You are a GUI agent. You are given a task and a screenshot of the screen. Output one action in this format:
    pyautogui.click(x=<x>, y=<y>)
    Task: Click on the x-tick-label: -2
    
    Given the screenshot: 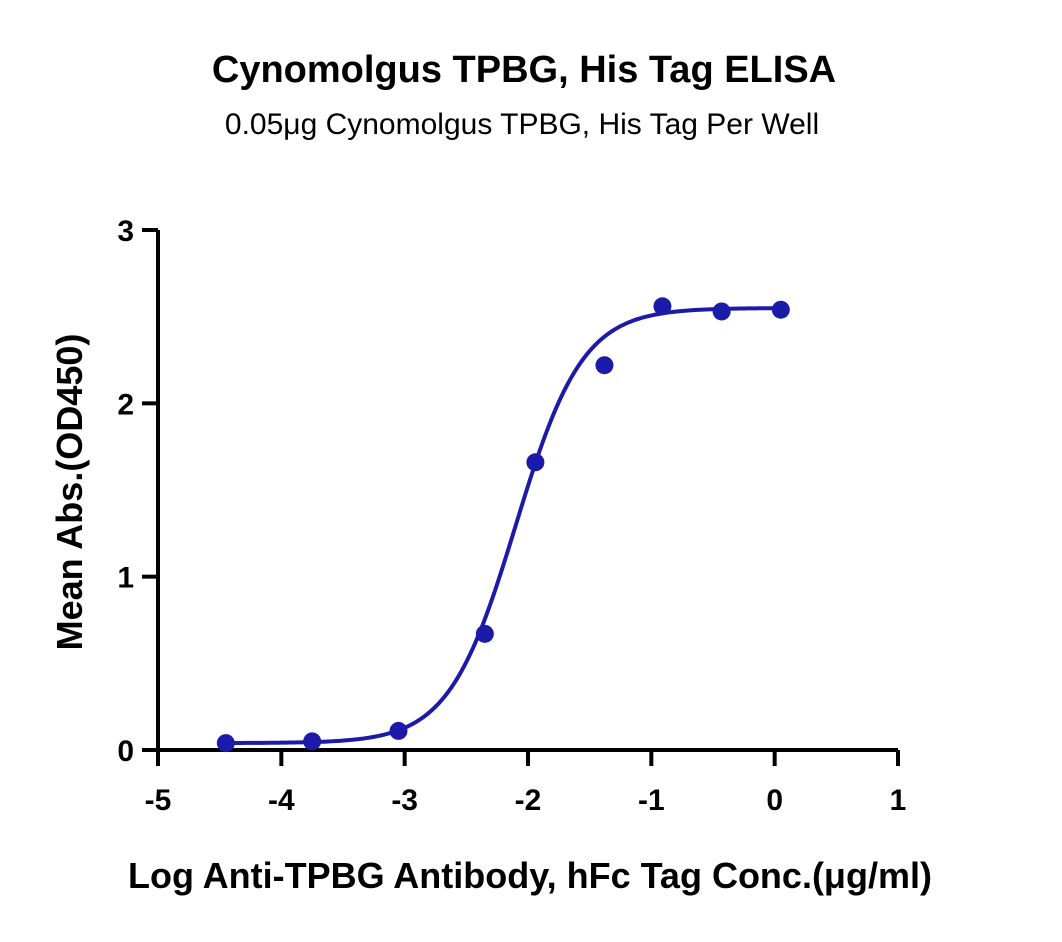 What is the action you would take?
    pyautogui.click(x=528, y=800)
    